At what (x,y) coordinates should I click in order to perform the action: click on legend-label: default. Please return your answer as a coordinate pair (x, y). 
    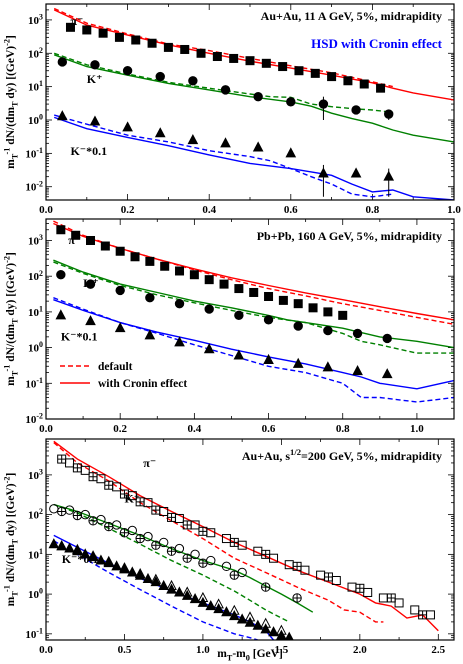
    Looking at the image, I should click on (115, 367).